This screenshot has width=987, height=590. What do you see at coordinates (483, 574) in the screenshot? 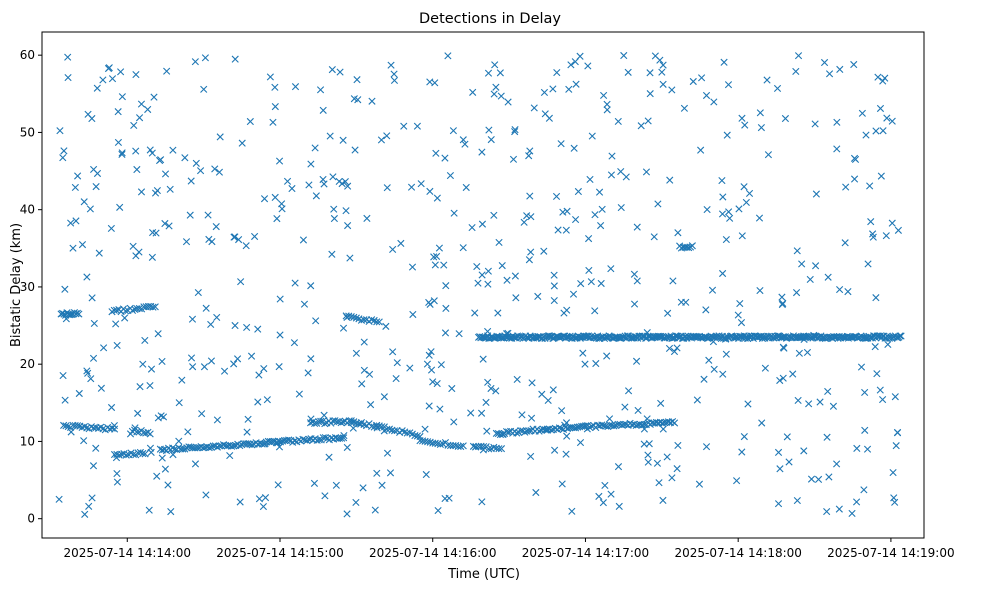
I see `x-axis-label: Time (UTC)` at bounding box center [483, 574].